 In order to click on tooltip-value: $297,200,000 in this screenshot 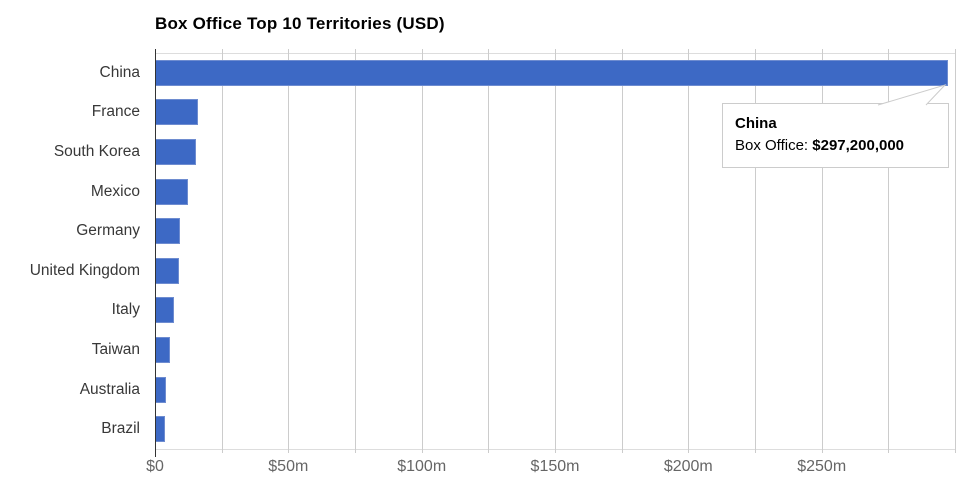, I will do `click(858, 145)`.